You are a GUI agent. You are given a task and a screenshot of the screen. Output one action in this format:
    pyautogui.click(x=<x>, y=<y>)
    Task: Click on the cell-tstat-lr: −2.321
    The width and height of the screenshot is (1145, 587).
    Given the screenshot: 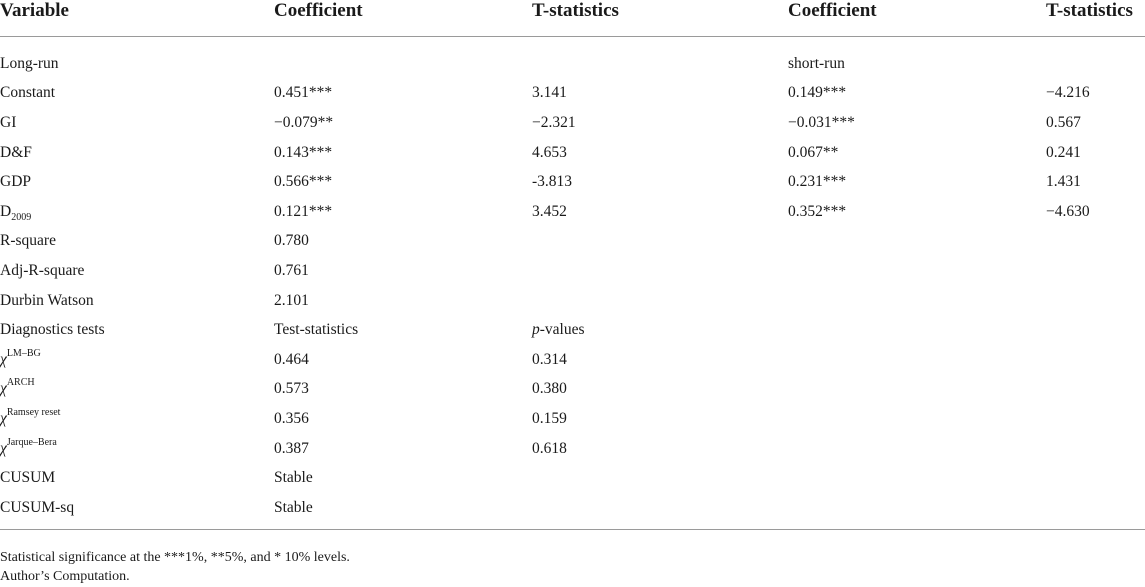 What is the action you would take?
    pyautogui.click(x=554, y=122)
    